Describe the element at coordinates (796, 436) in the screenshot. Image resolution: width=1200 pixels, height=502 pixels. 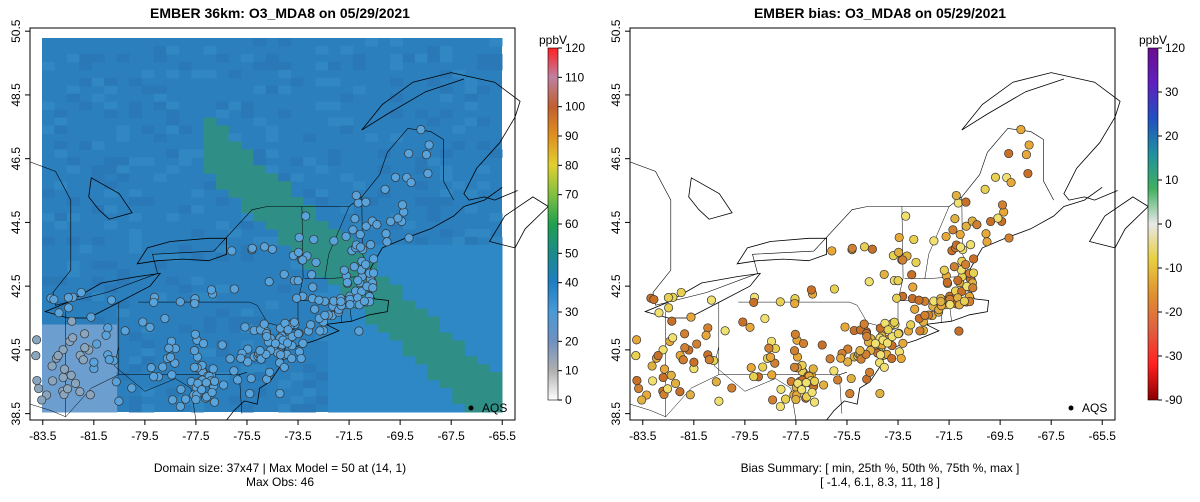
I see `x-tick-label: -77.5` at that location.